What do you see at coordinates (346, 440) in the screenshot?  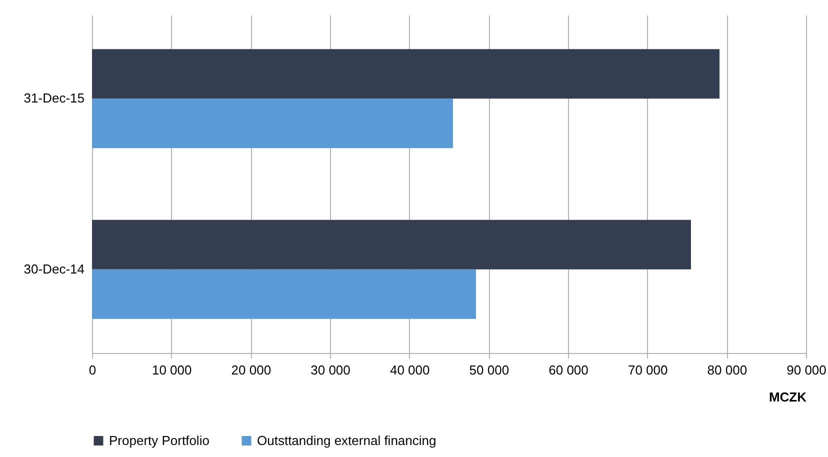 I see `legend-label: Outsttanding external financing` at bounding box center [346, 440].